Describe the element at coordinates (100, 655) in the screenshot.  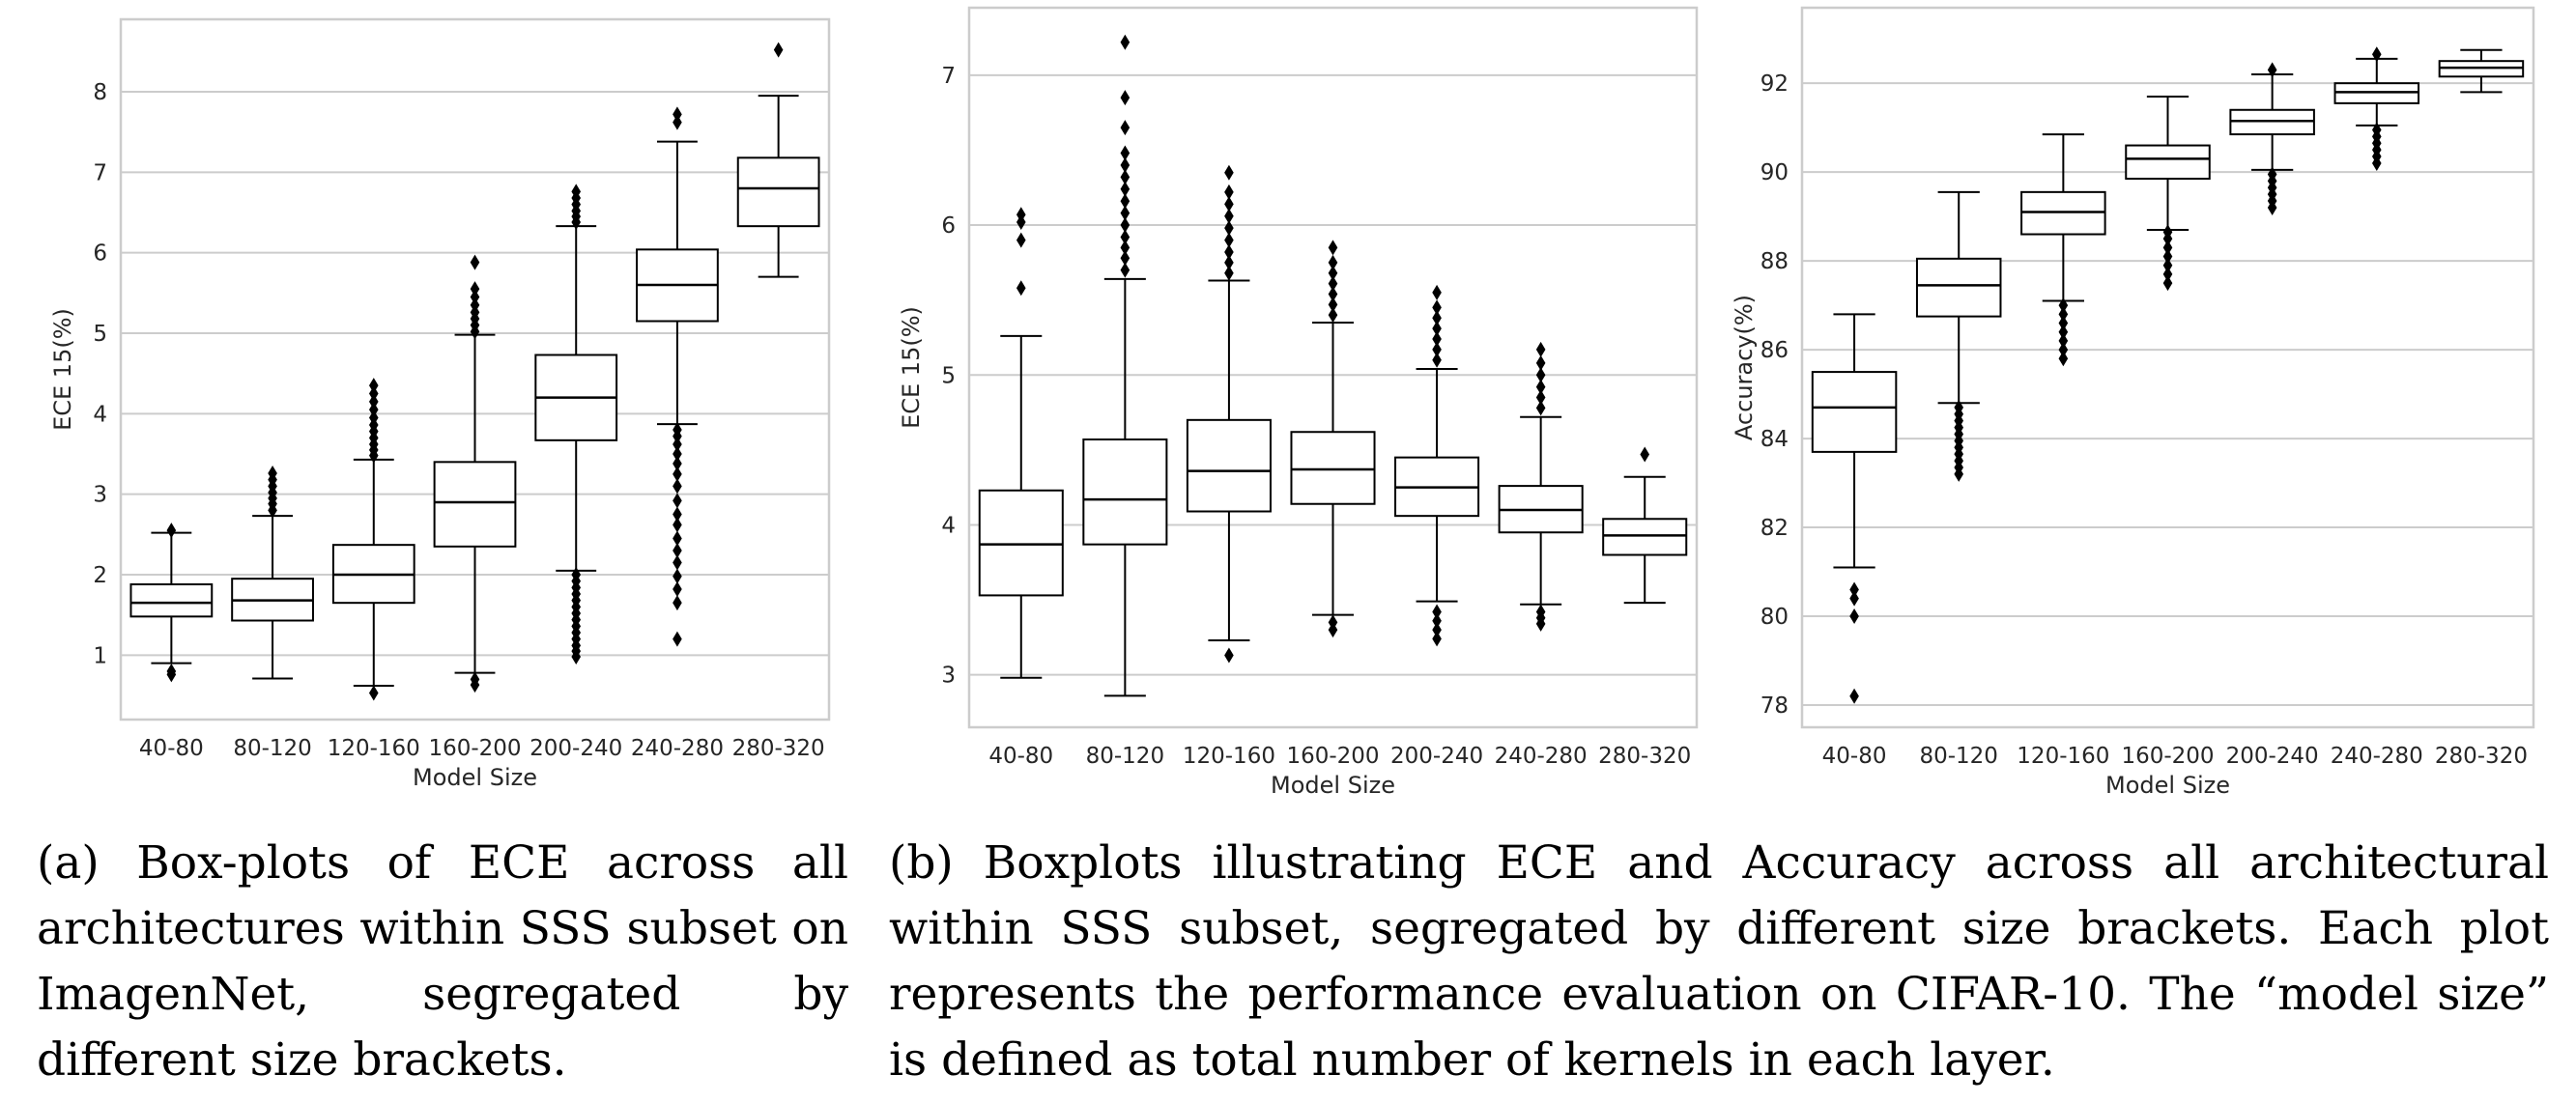
I see `y-tick-label: 1` at that location.